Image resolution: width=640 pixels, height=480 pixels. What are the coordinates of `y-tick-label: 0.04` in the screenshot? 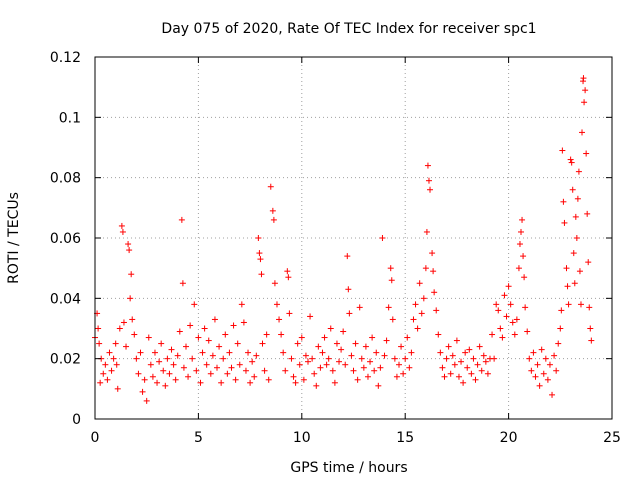 It's located at (65, 299).